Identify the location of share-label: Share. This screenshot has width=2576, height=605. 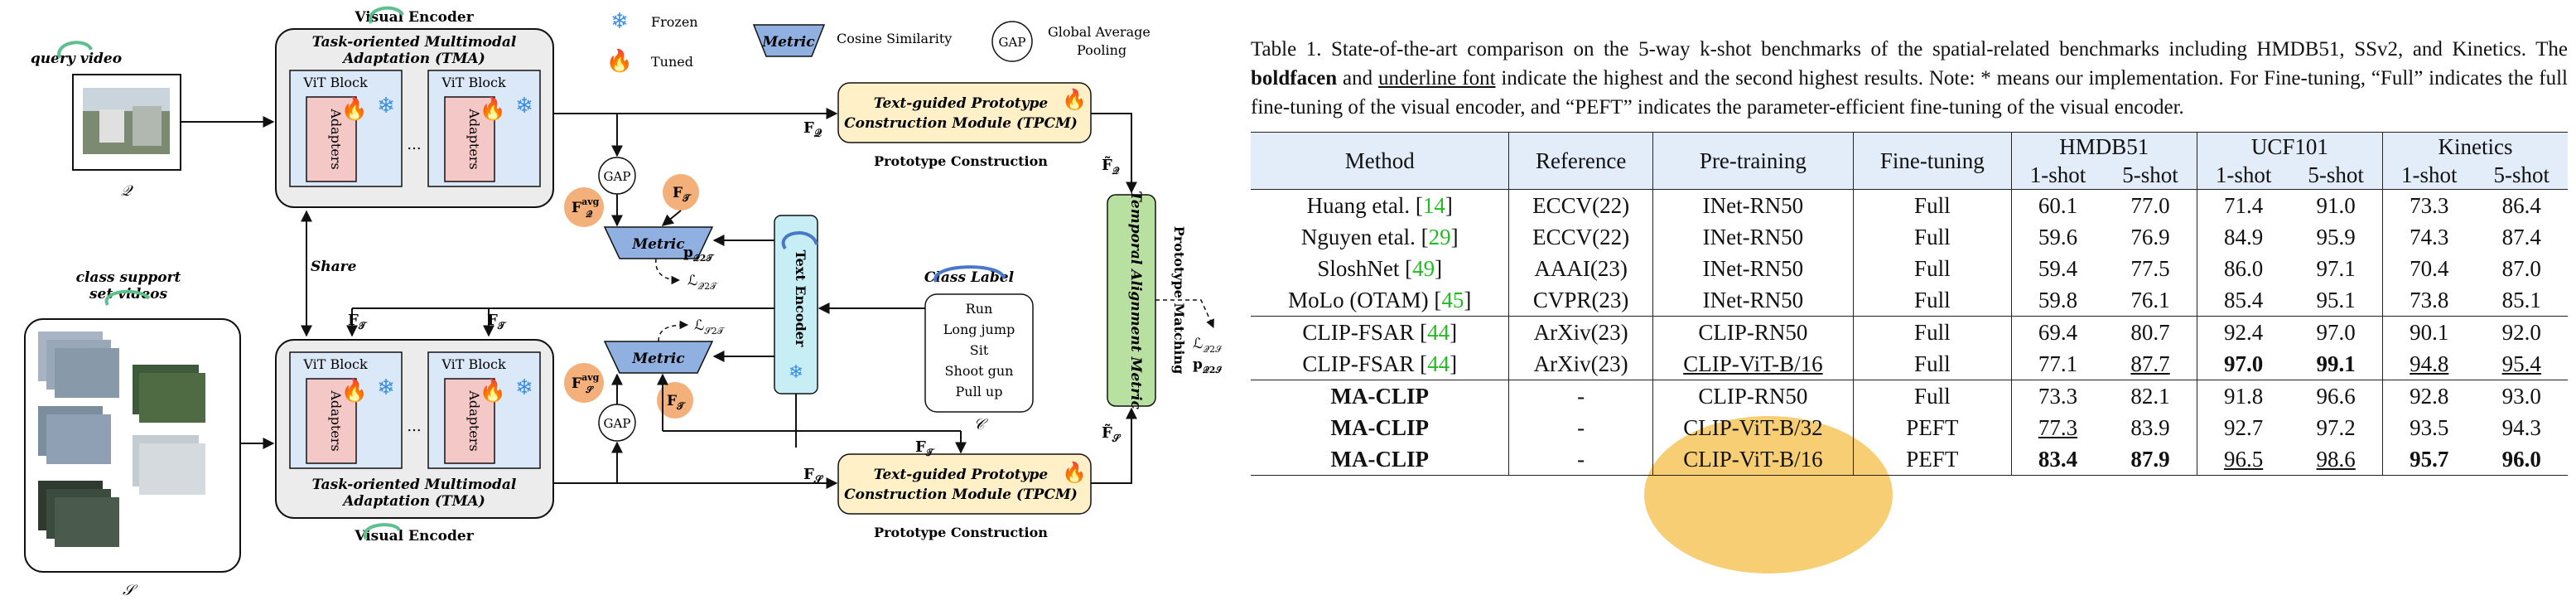
(334, 267).